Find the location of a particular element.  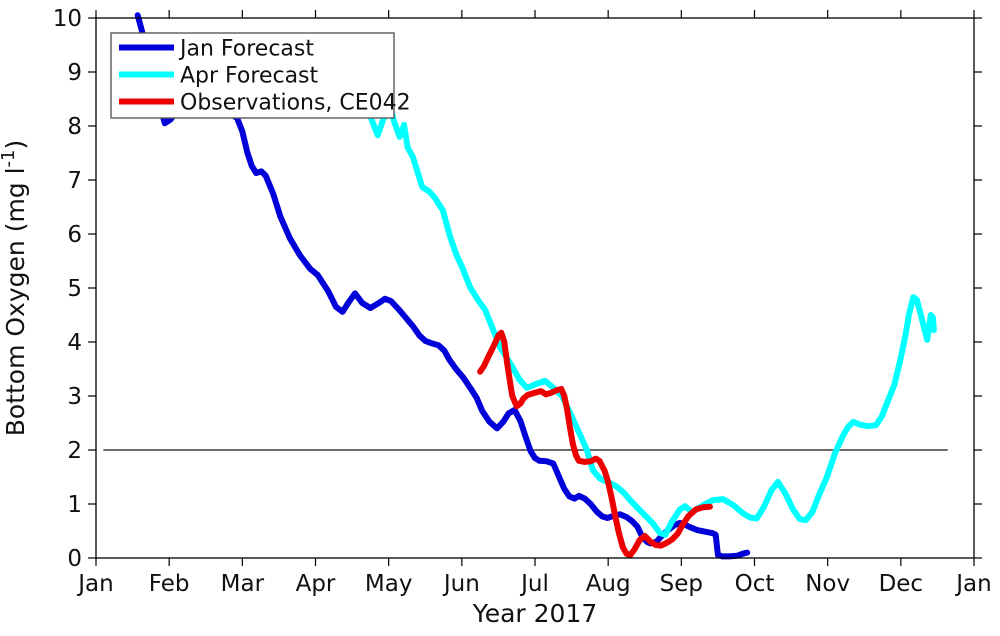

y-axis-title-superscript: -1 is located at coordinates (9, 158).